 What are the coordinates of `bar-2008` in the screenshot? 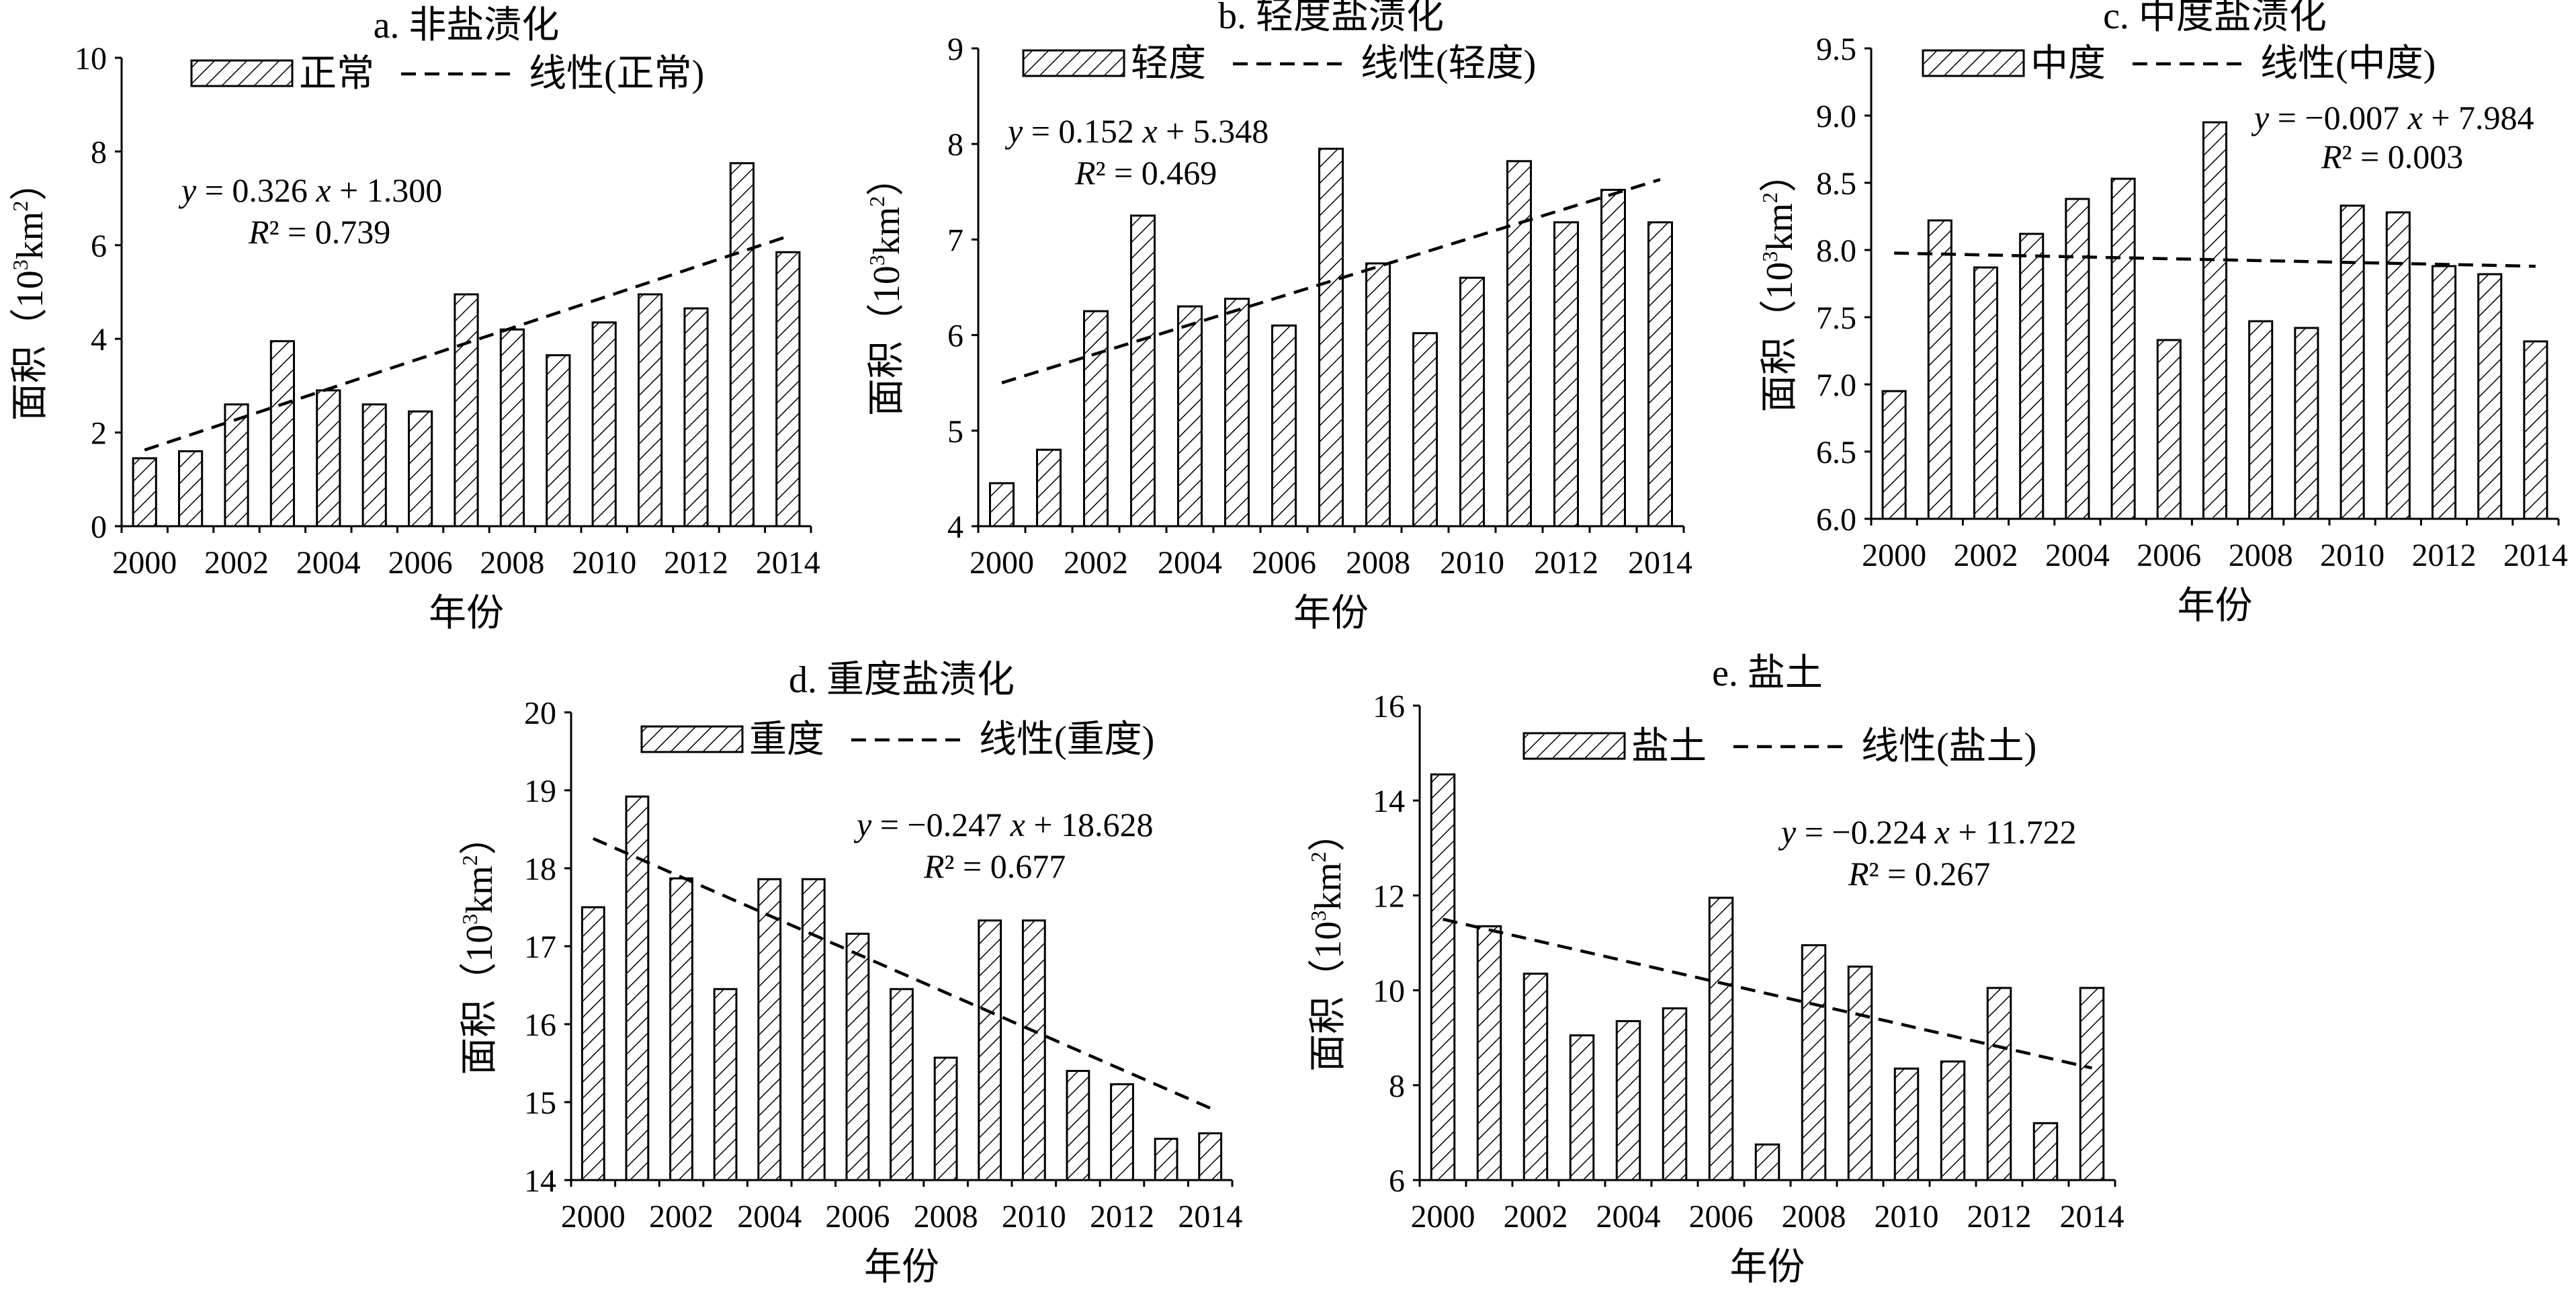 It's located at (945, 1119).